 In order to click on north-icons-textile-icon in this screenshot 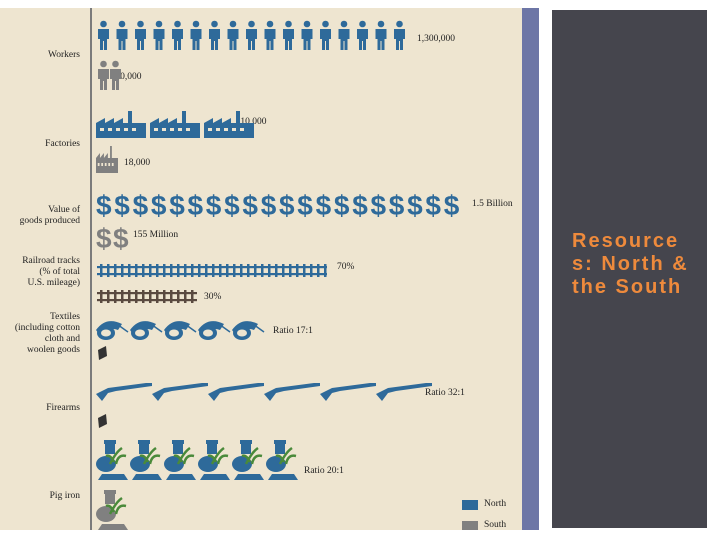, I will do `click(180, 330)`.